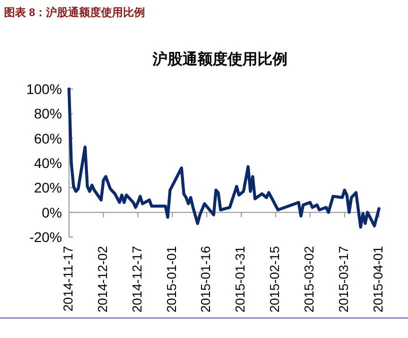  I want to click on x-tick-label: 2014-11-17, so click(68, 279).